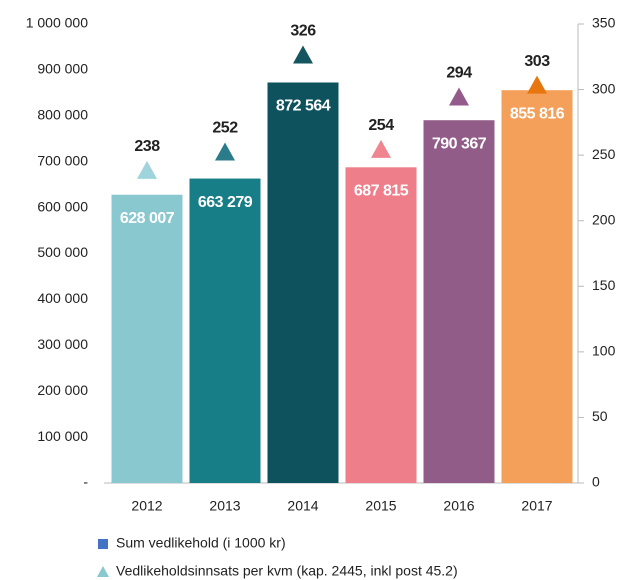  I want to click on y2-tick-label: 350, so click(604, 23).